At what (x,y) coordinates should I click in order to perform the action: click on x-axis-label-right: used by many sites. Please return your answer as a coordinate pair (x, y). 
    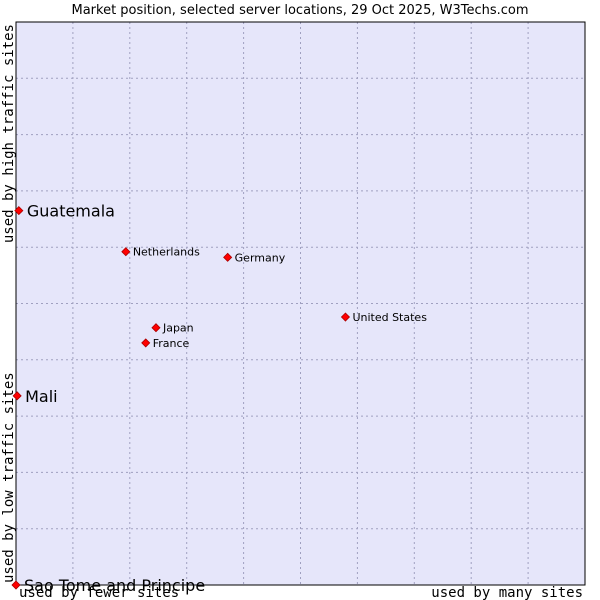
    Looking at the image, I should click on (507, 592).